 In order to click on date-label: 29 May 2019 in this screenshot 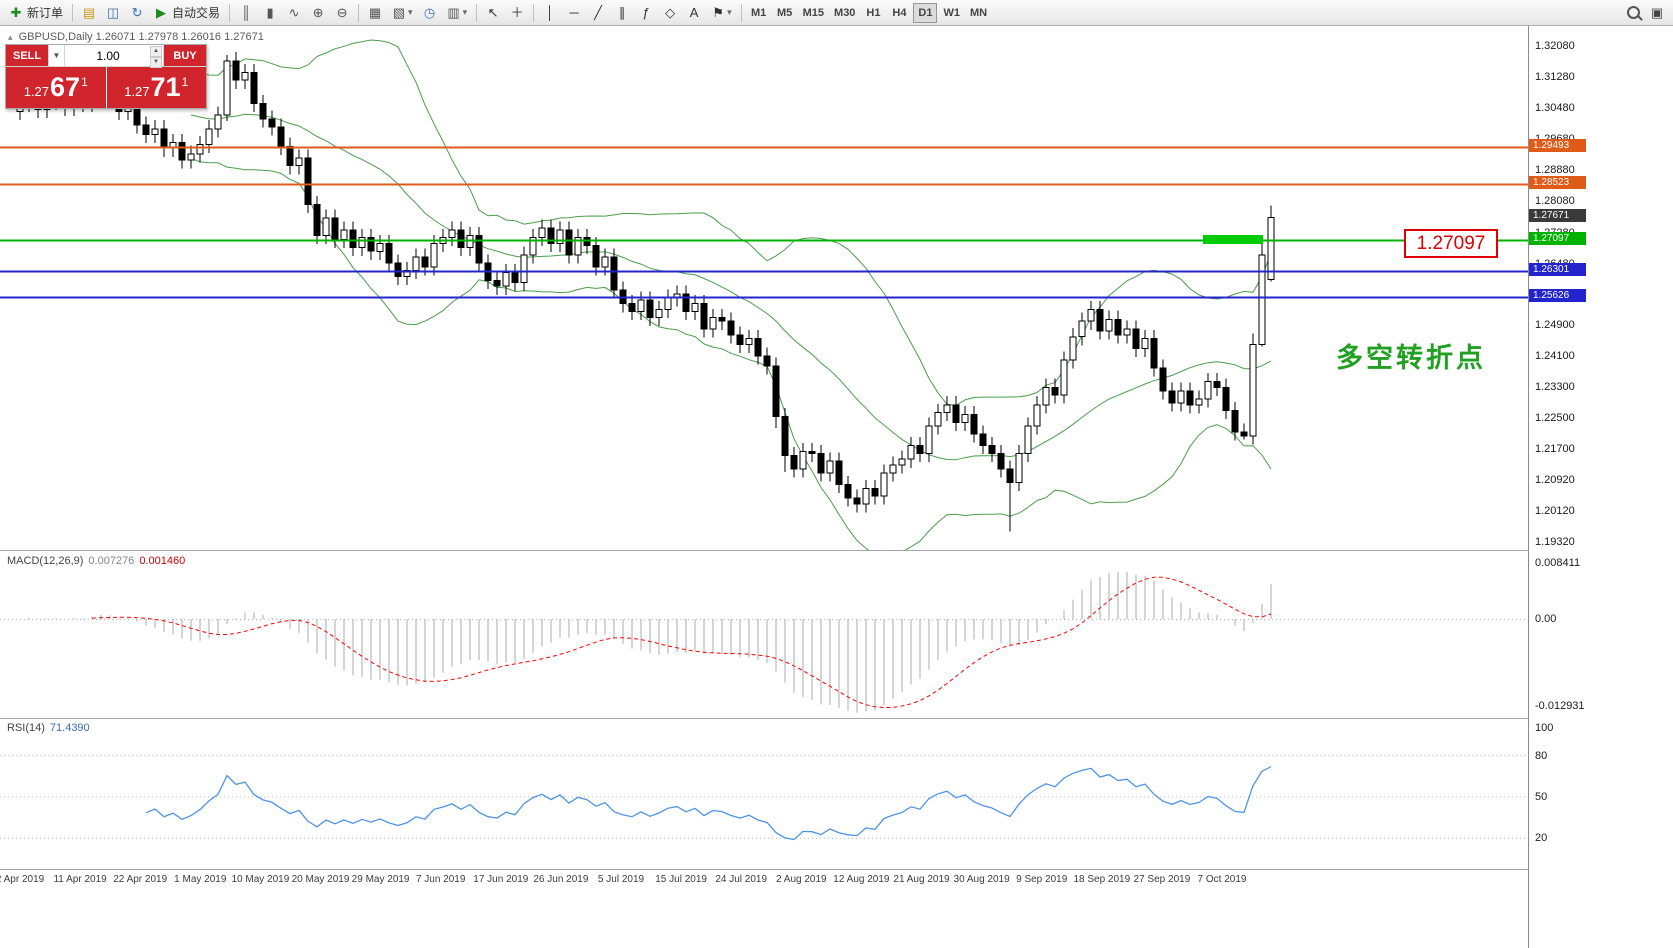, I will do `click(380, 879)`.